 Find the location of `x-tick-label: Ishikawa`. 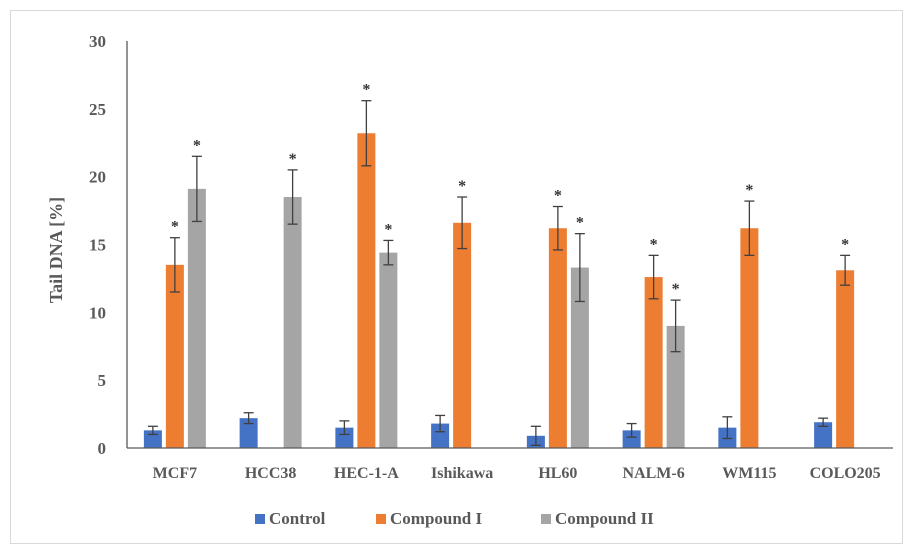

x-tick-label: Ishikawa is located at coordinates (462, 473).